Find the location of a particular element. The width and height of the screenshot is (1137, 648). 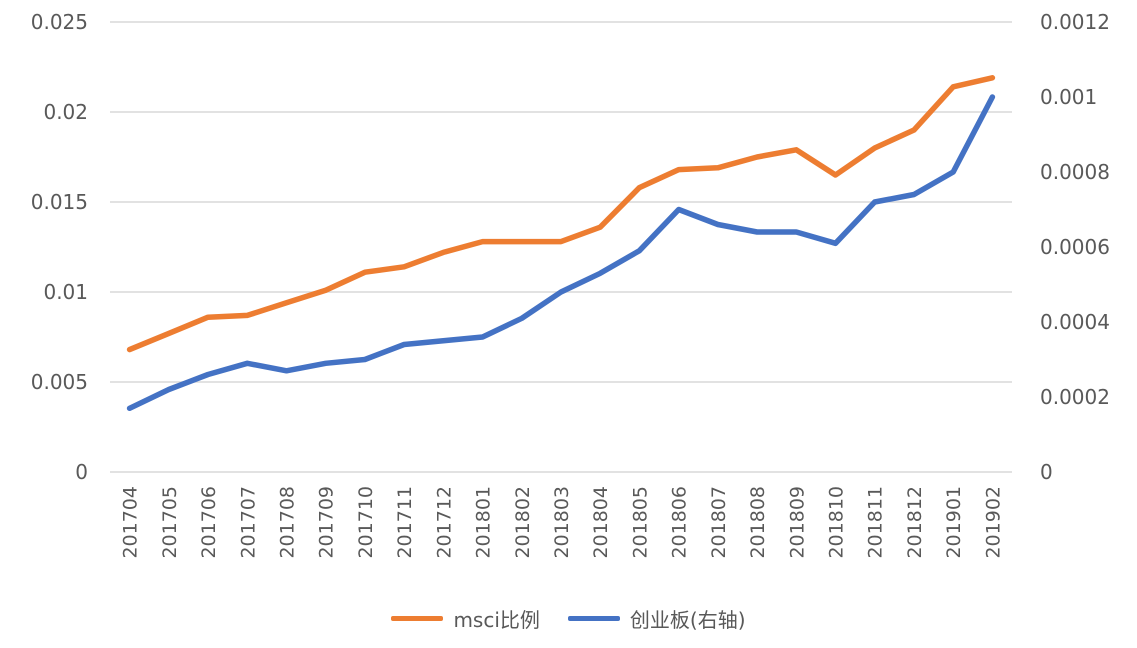

x-tick-label: 201810 is located at coordinates (837, 522).